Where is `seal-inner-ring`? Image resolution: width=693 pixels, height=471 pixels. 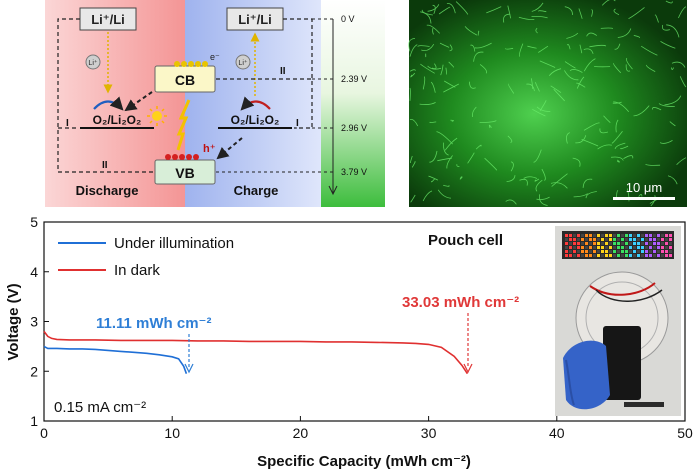
seal-inner-ring is located at coordinates (622, 318).